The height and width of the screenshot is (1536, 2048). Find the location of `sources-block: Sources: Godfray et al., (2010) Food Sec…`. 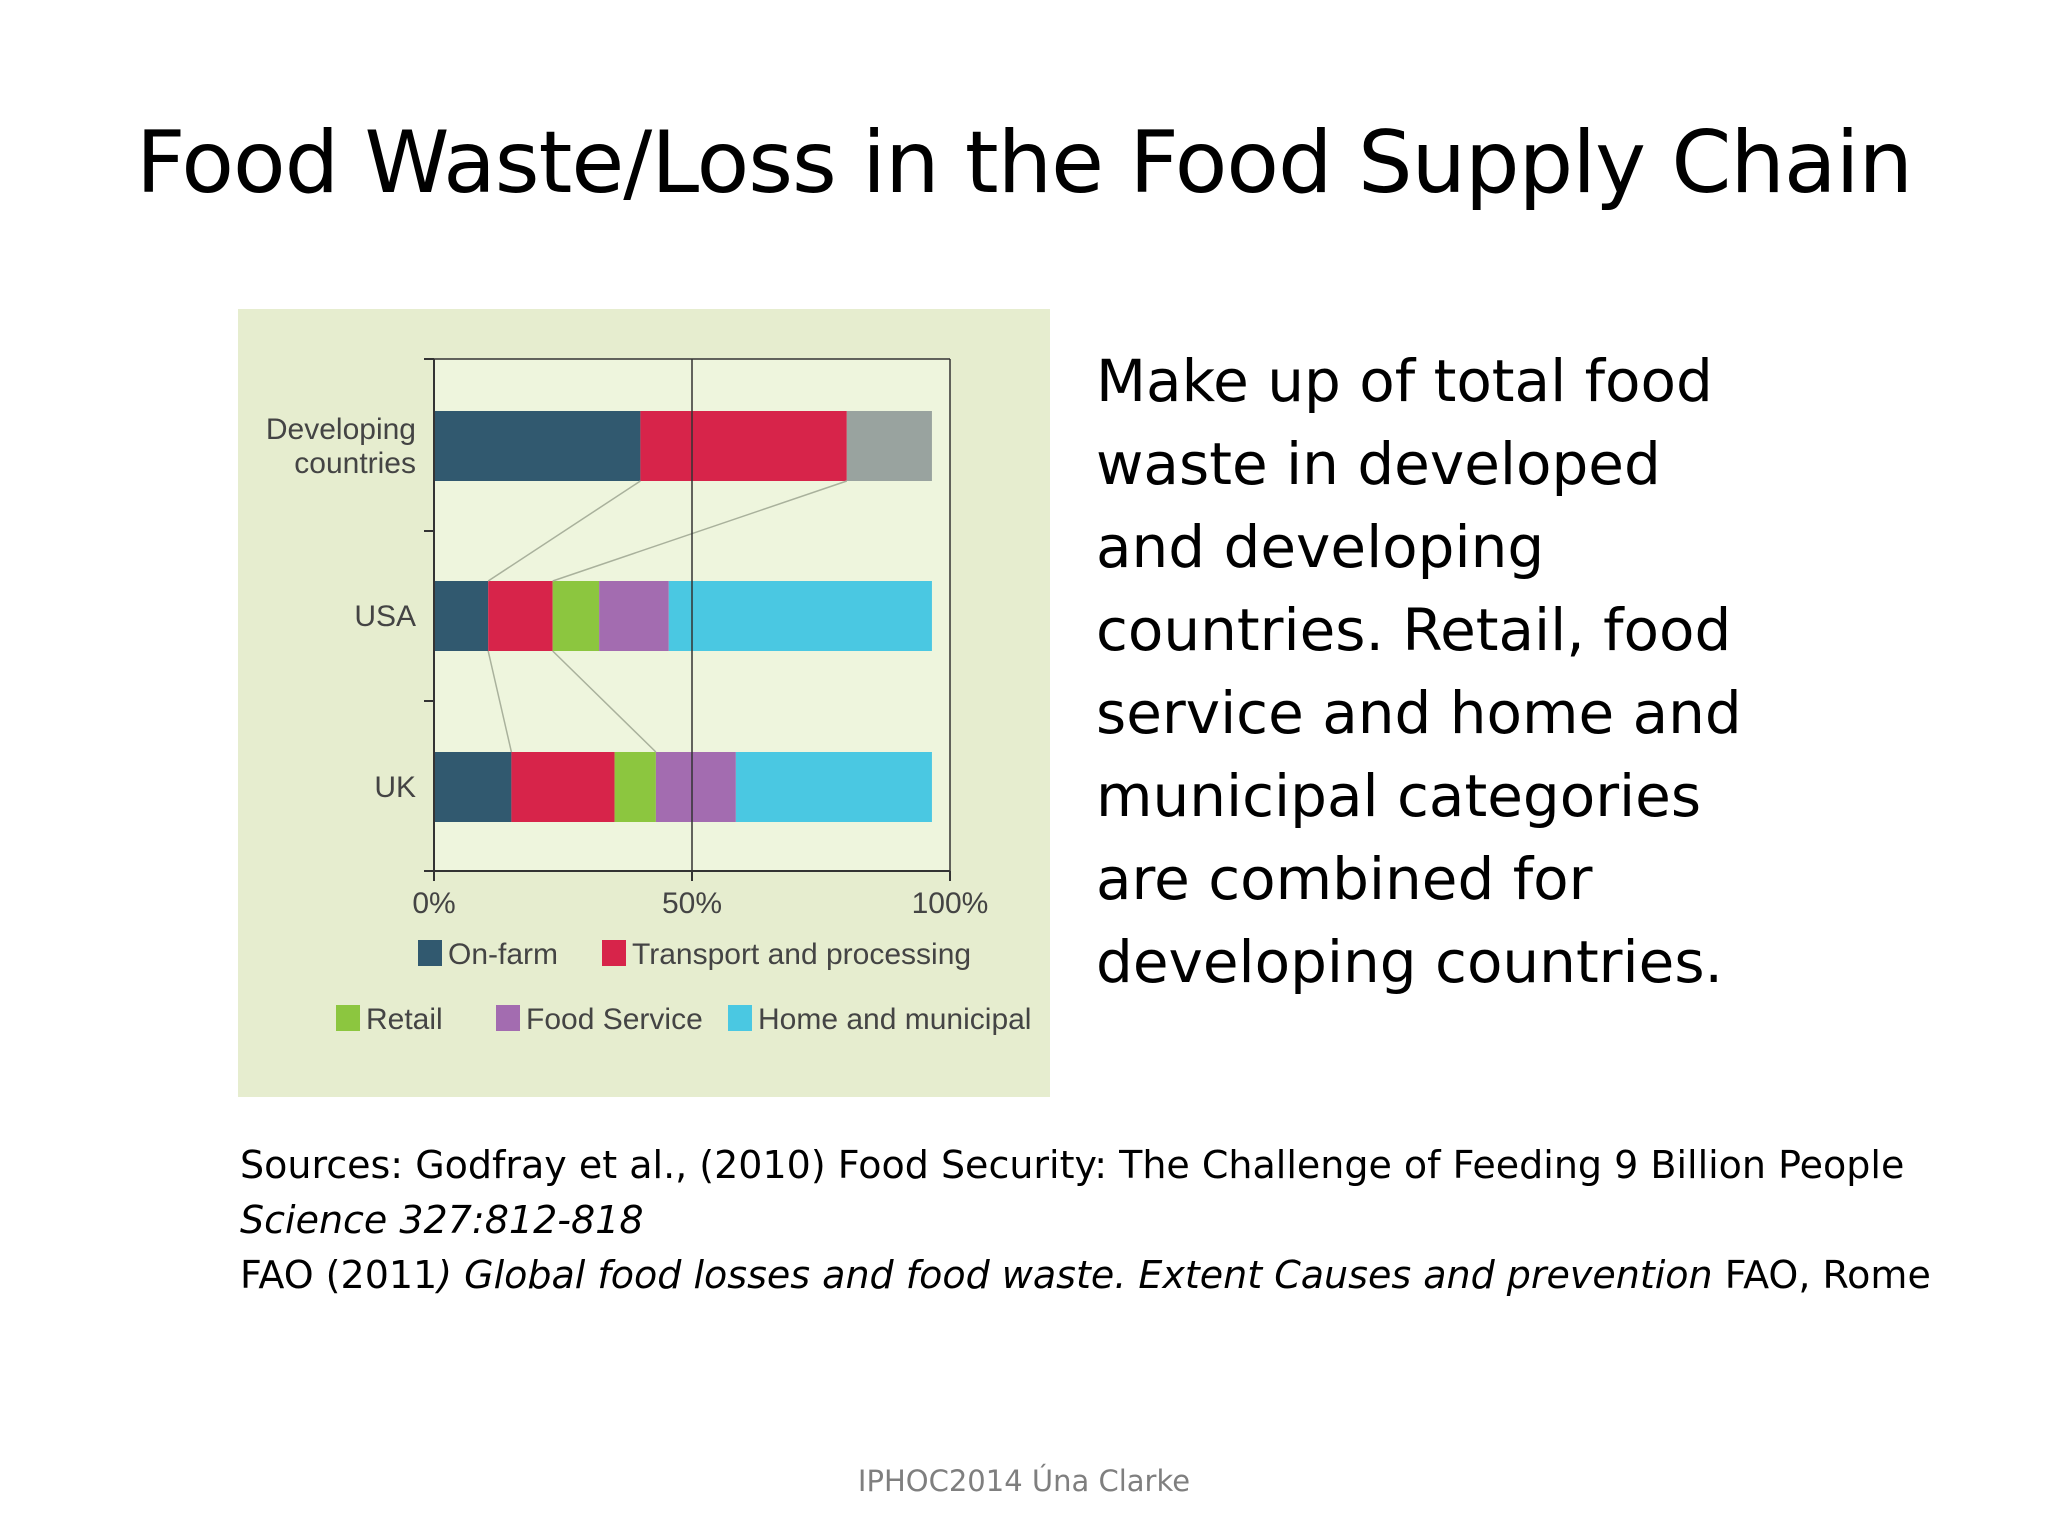

sources-block: Sources: Godfray et al., (2010) Food Sec… is located at coordinates (1120, 1220).